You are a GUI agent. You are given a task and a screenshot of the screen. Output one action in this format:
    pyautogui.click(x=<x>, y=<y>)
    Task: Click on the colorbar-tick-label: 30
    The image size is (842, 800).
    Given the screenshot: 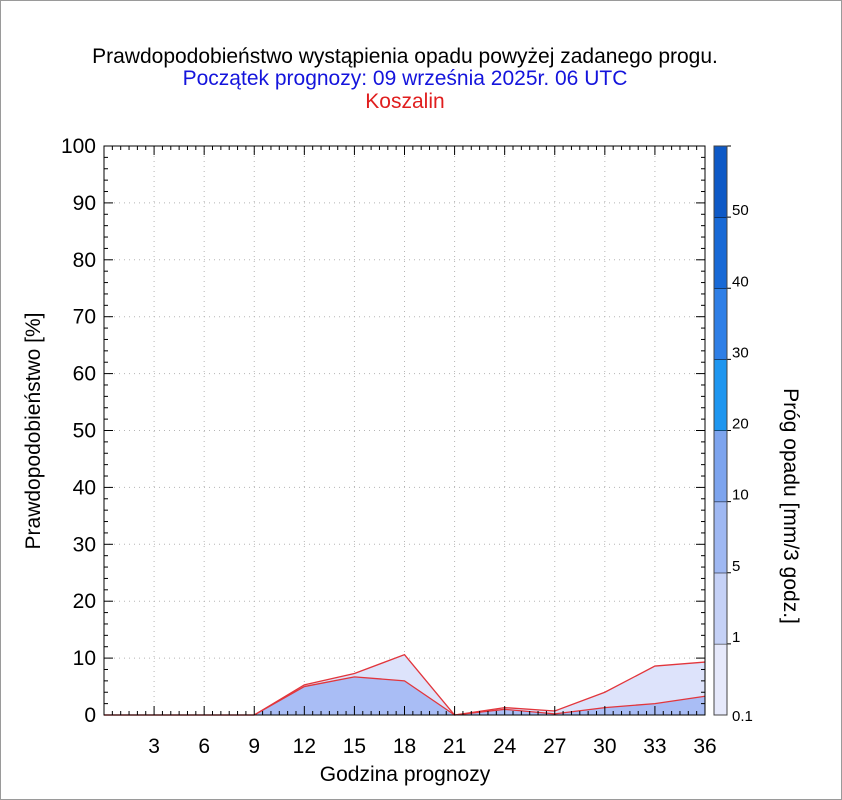 What is the action you would take?
    pyautogui.click(x=740, y=352)
    